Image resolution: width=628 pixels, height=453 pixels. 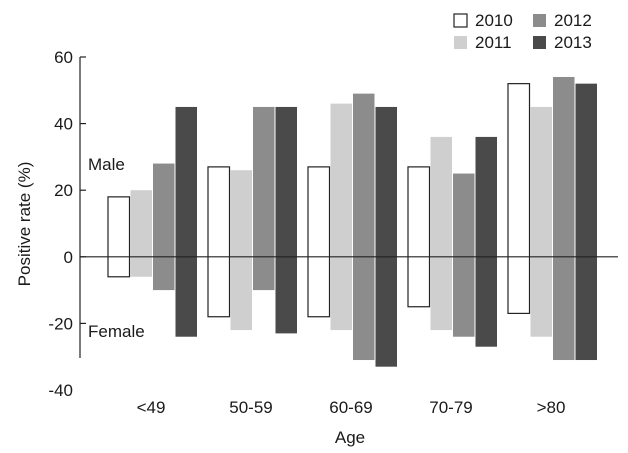 I want to click on legend-swatch-2010, so click(x=460, y=20).